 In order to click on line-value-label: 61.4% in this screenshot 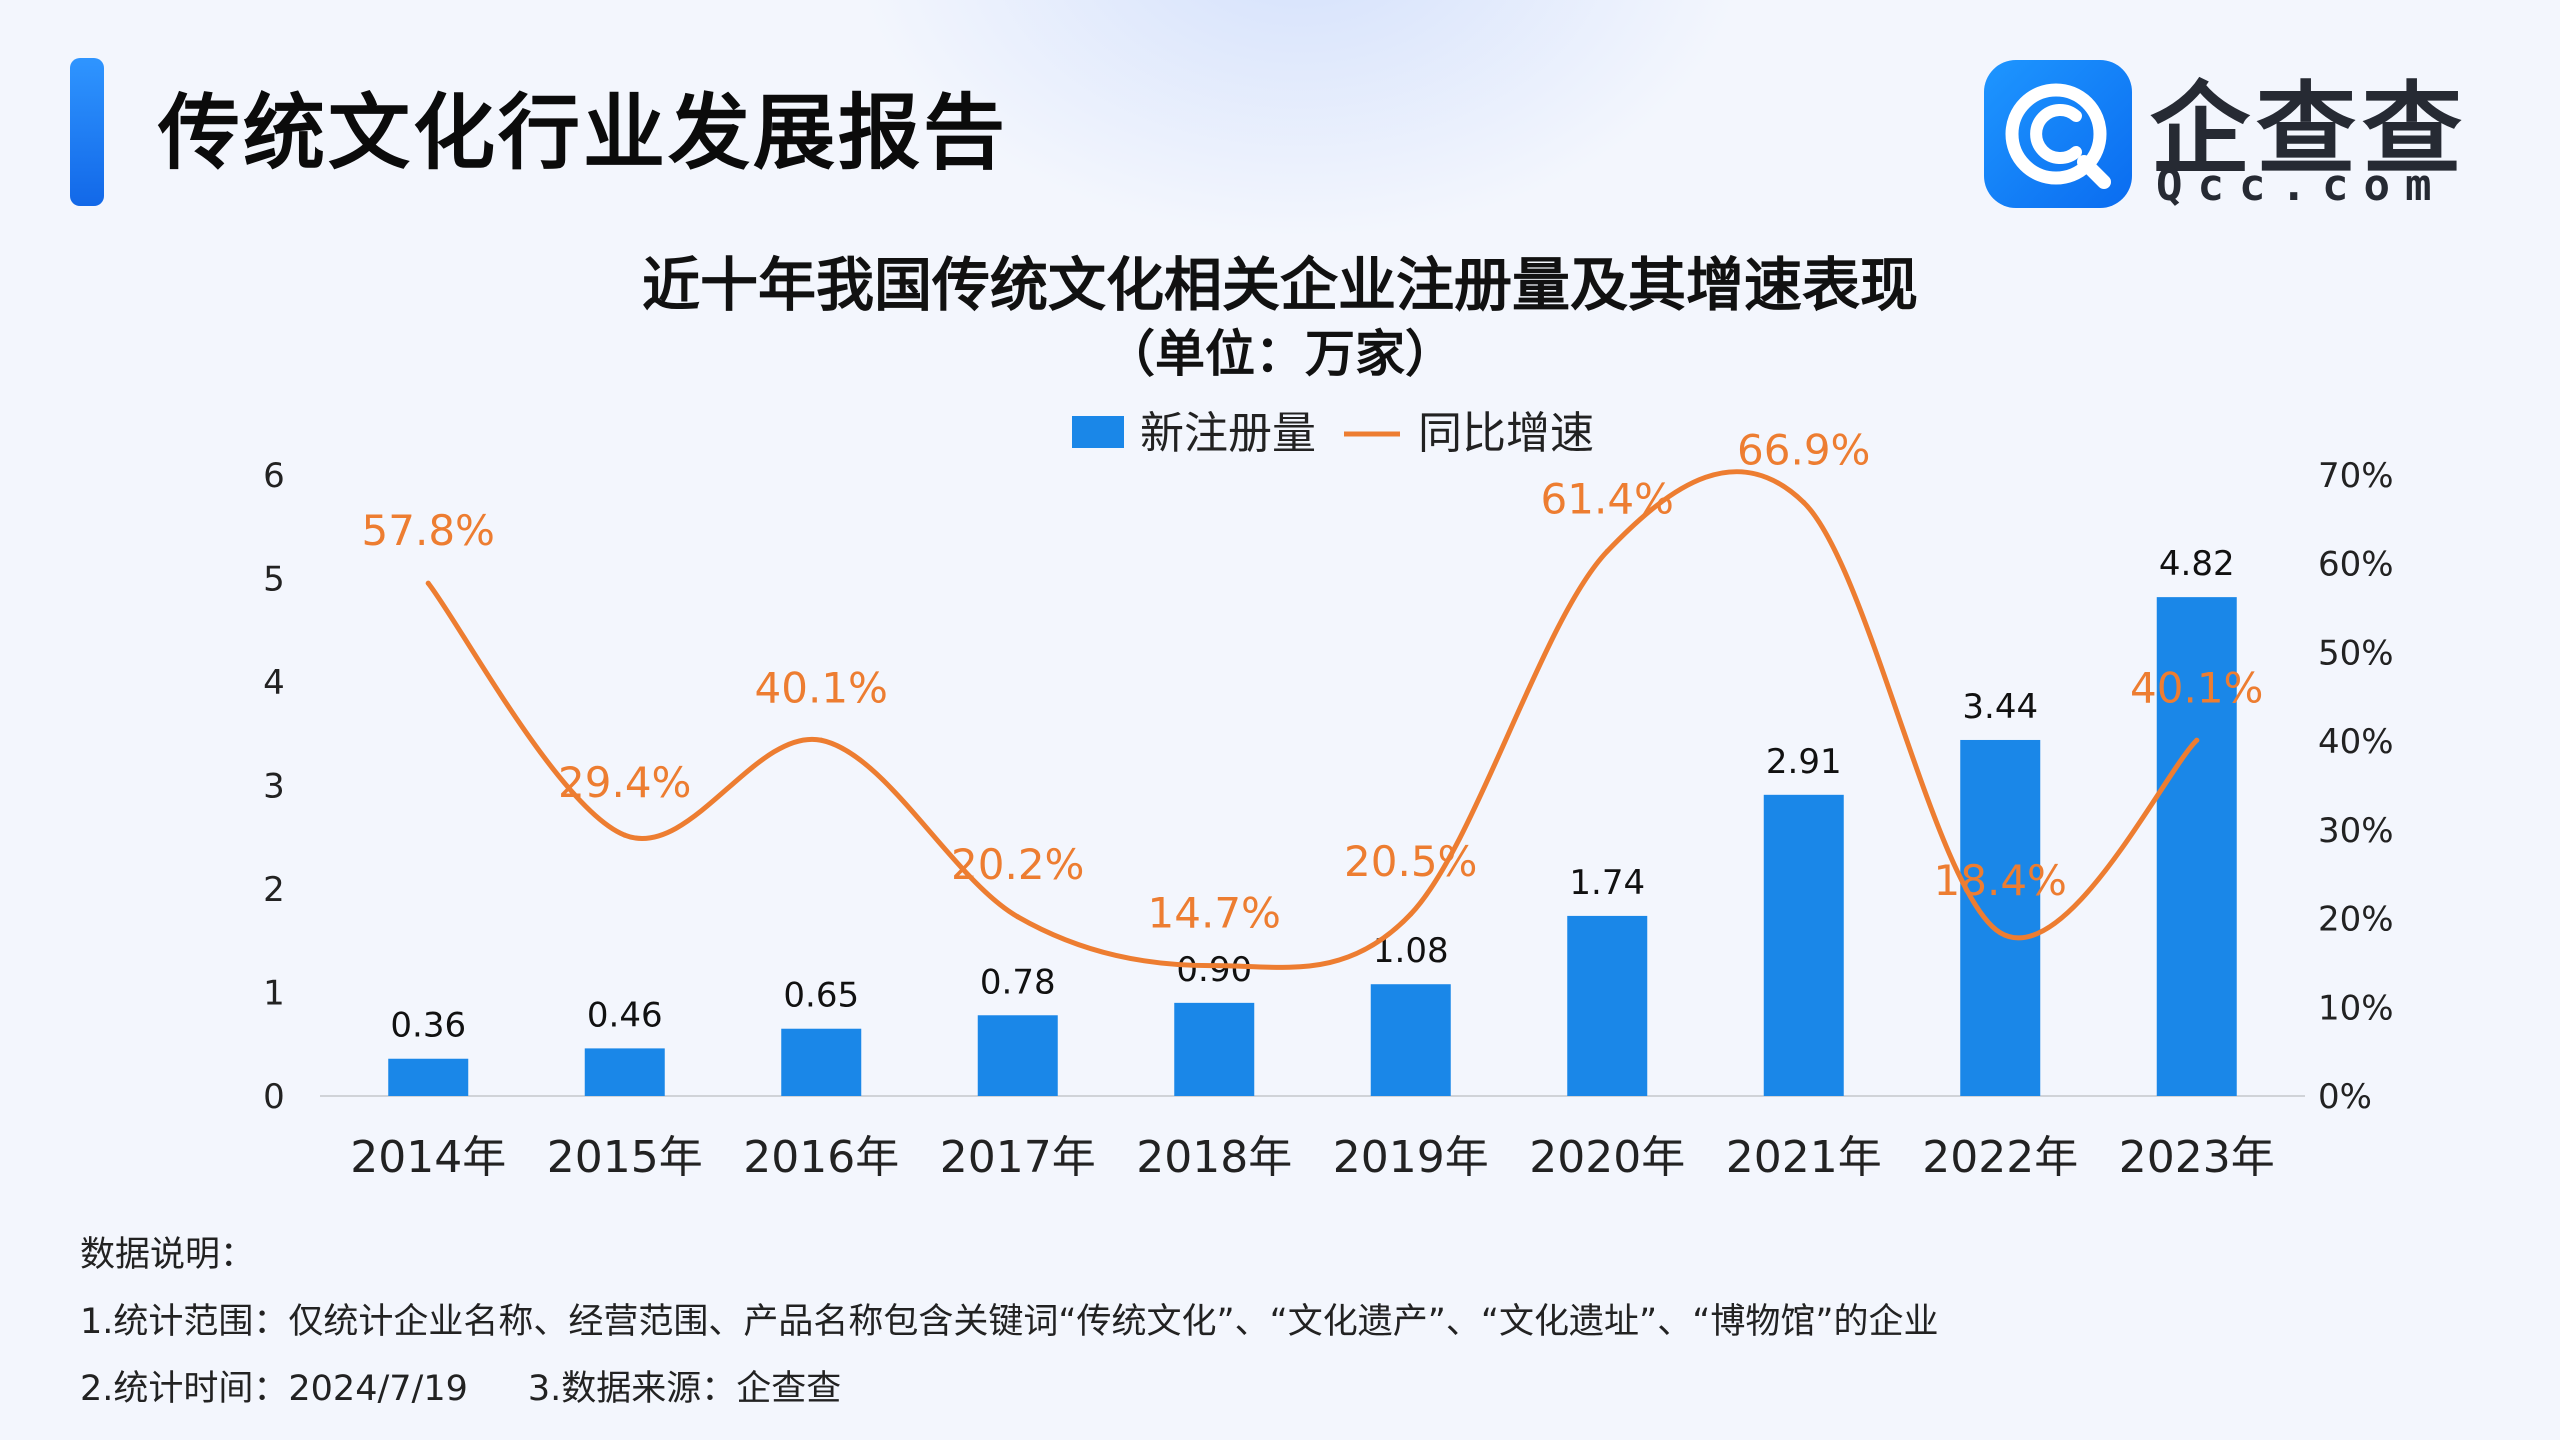, I will do `click(1607, 498)`.